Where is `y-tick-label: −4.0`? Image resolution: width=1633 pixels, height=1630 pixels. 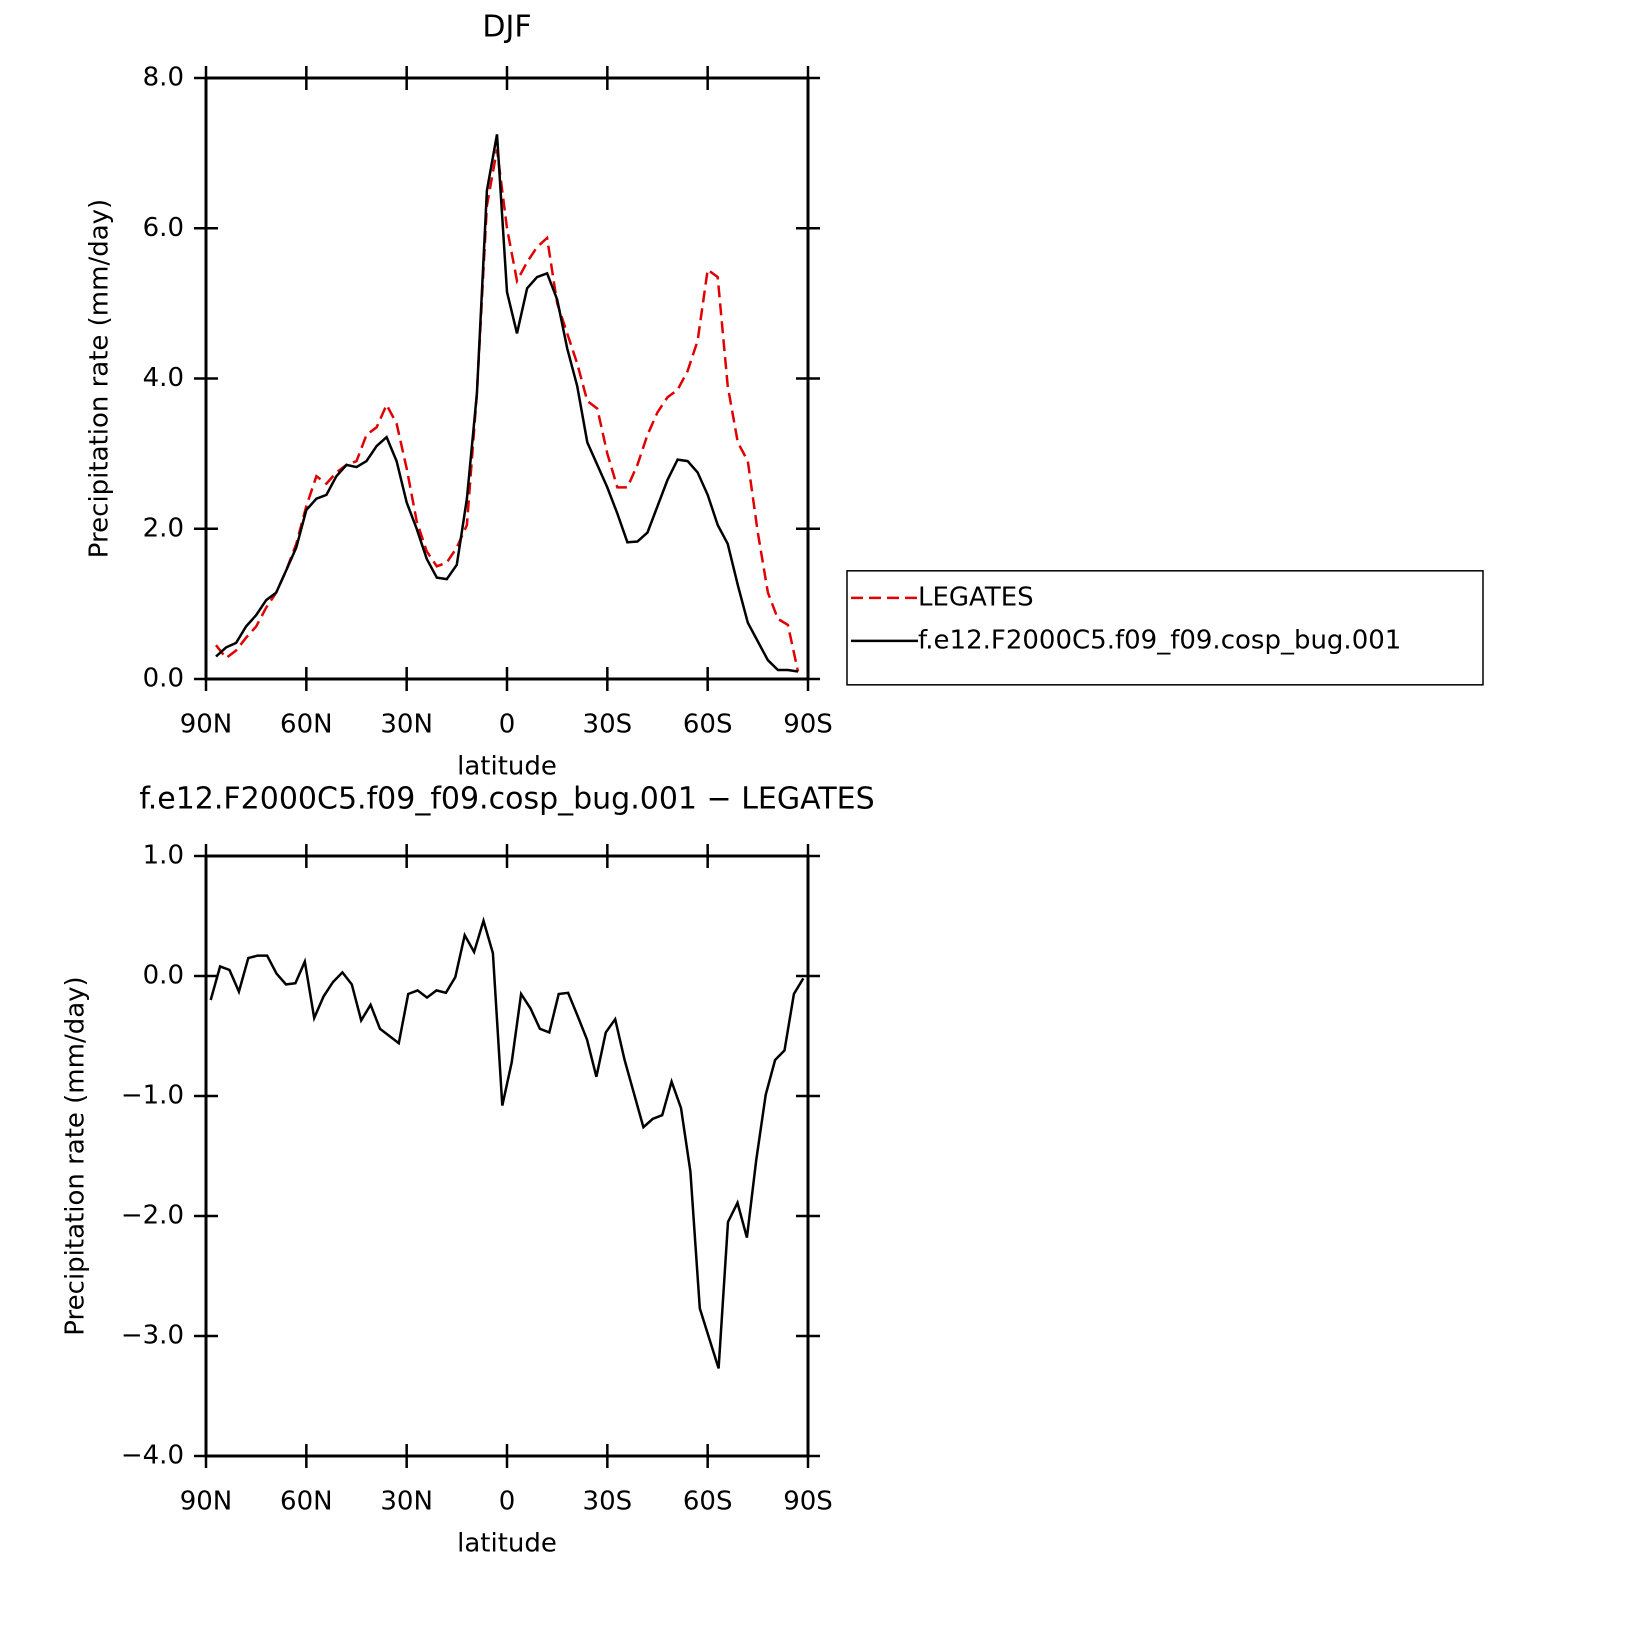
y-tick-label: −4.0 is located at coordinates (152, 1456).